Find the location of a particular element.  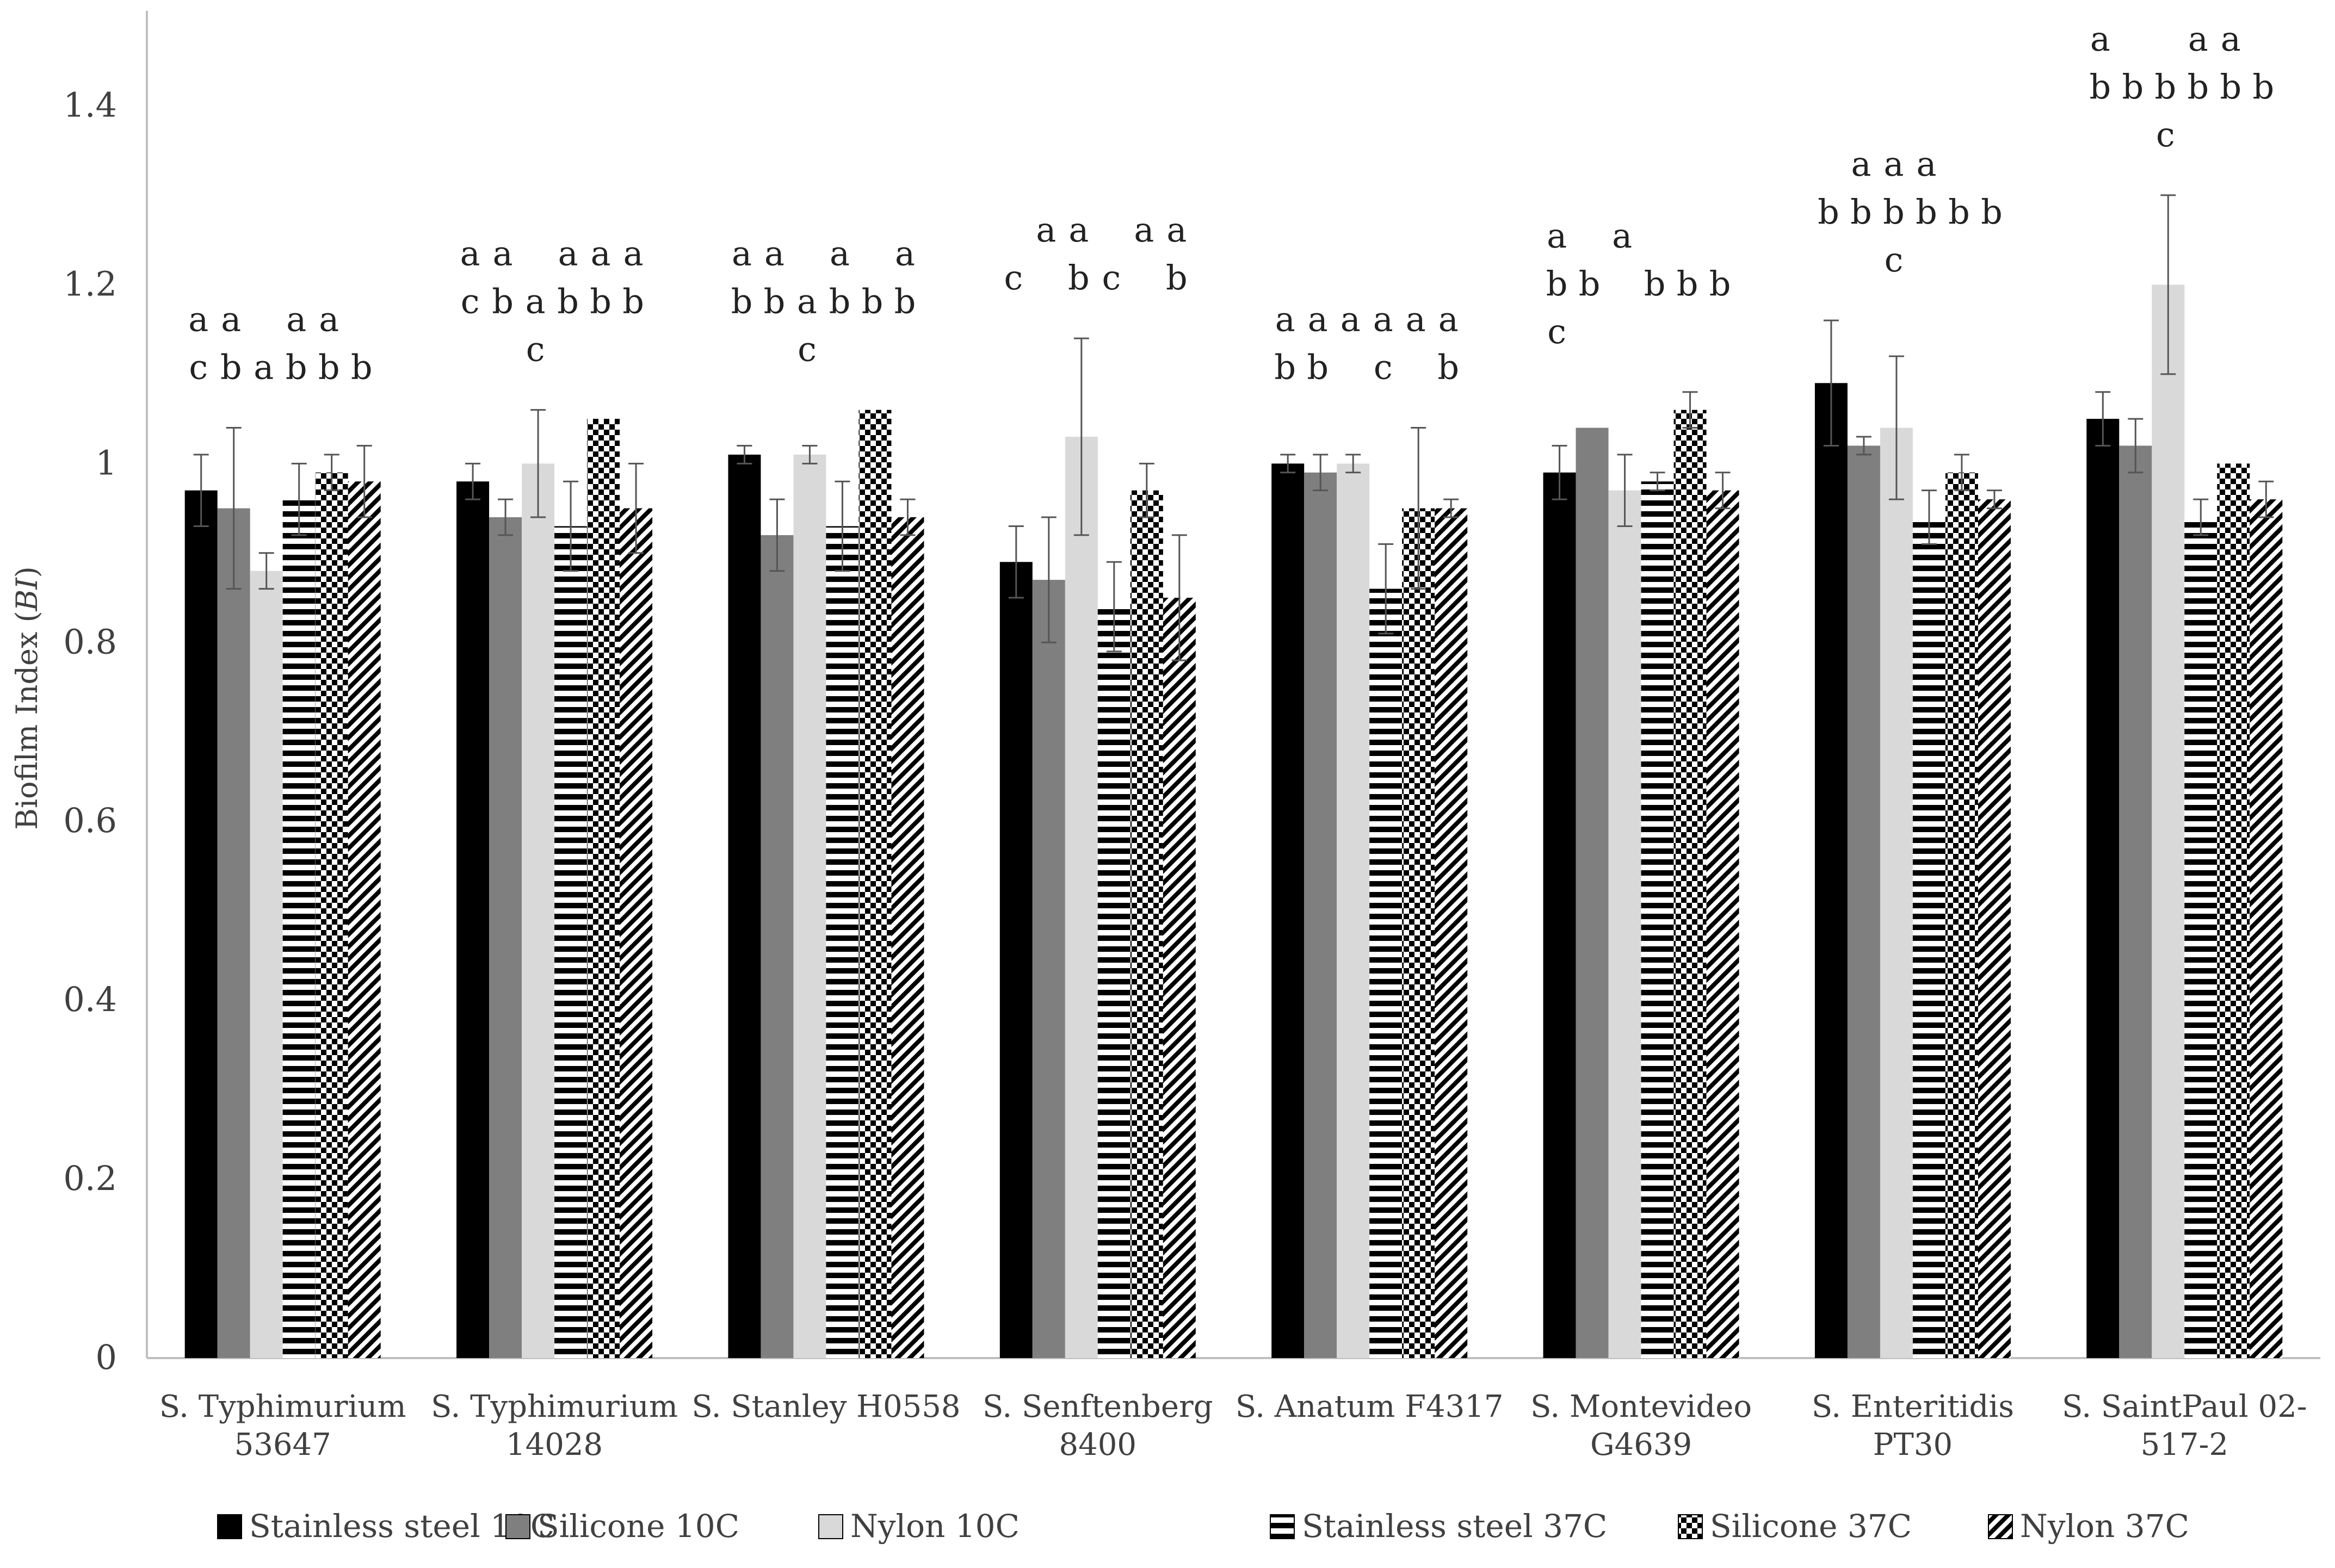

y-tick-label: 0.6 is located at coordinates (90, 820).